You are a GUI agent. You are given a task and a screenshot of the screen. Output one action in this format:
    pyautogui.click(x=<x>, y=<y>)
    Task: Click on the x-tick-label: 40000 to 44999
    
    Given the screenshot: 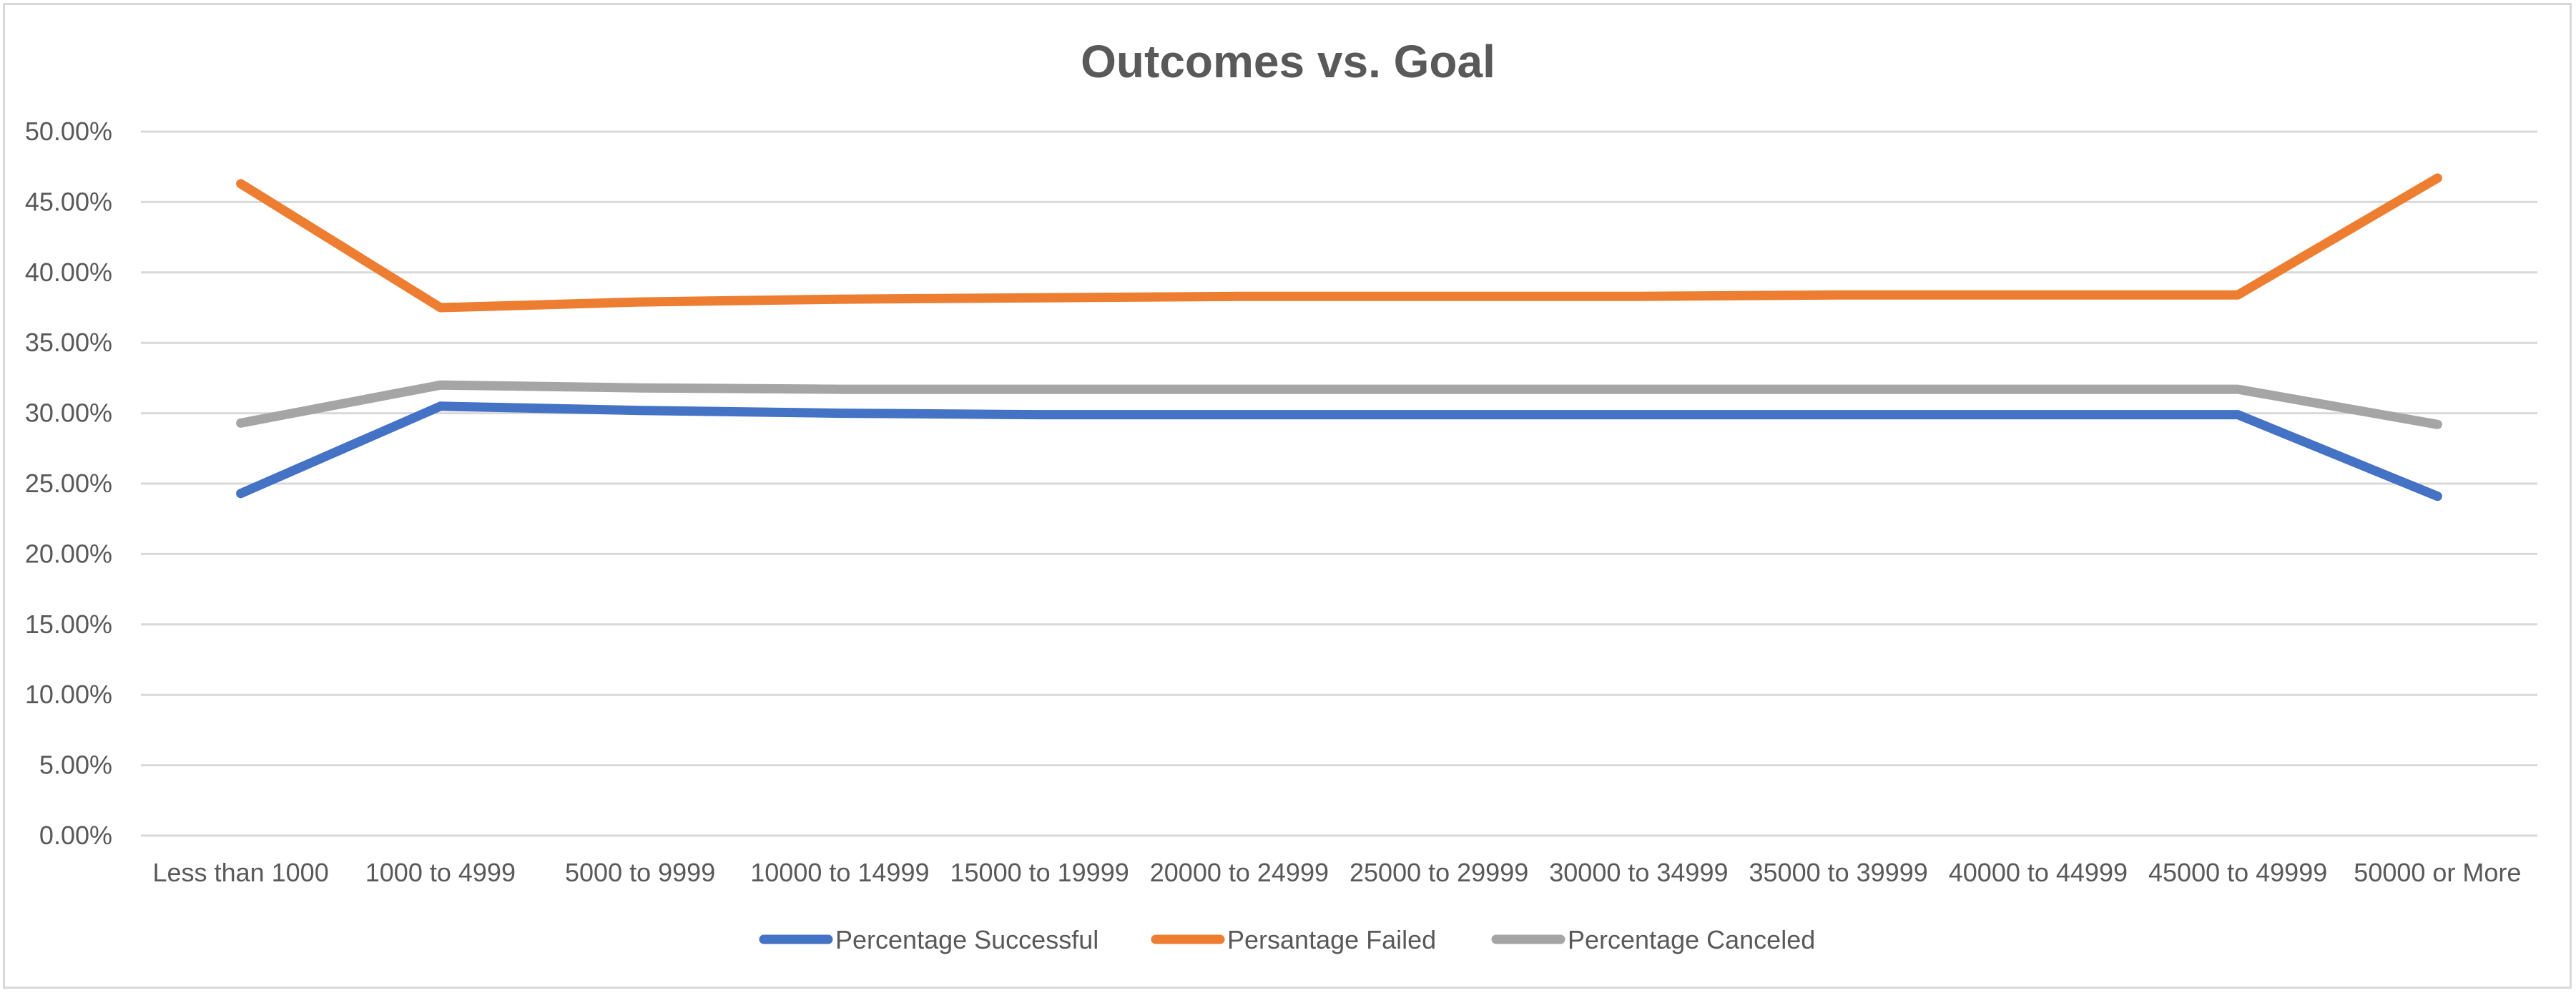 What is the action you would take?
    pyautogui.click(x=2038, y=872)
    